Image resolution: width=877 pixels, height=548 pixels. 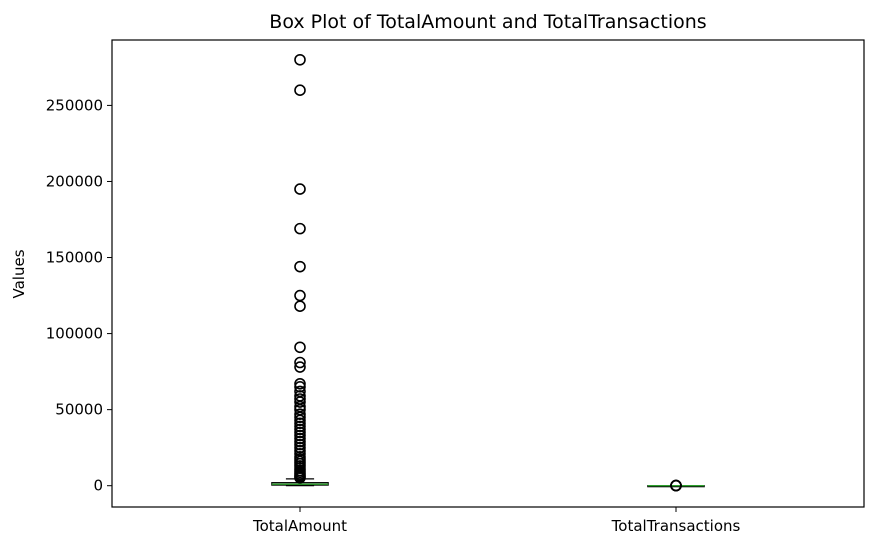 I want to click on x-axis: TotalAmount TotalTransactions, so click(x=496, y=521).